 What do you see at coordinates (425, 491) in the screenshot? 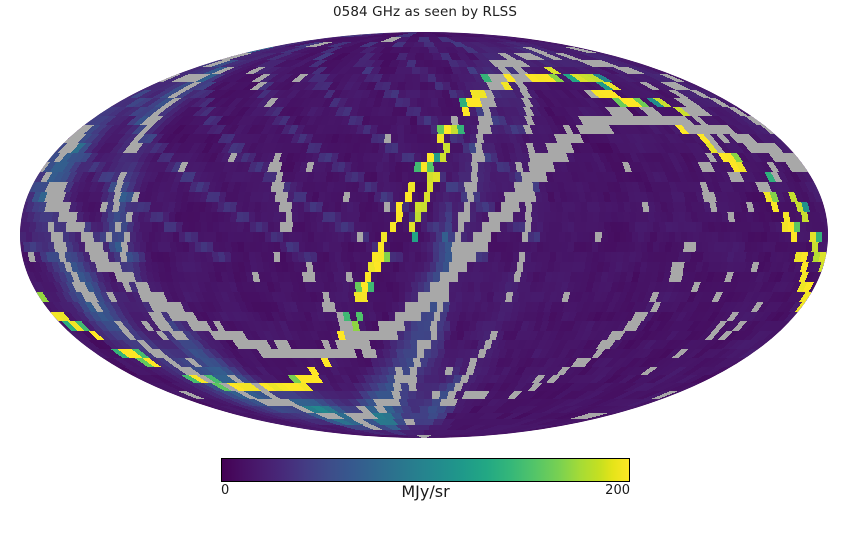
I see `colorbar-unit-label: MJy/sr` at bounding box center [425, 491].